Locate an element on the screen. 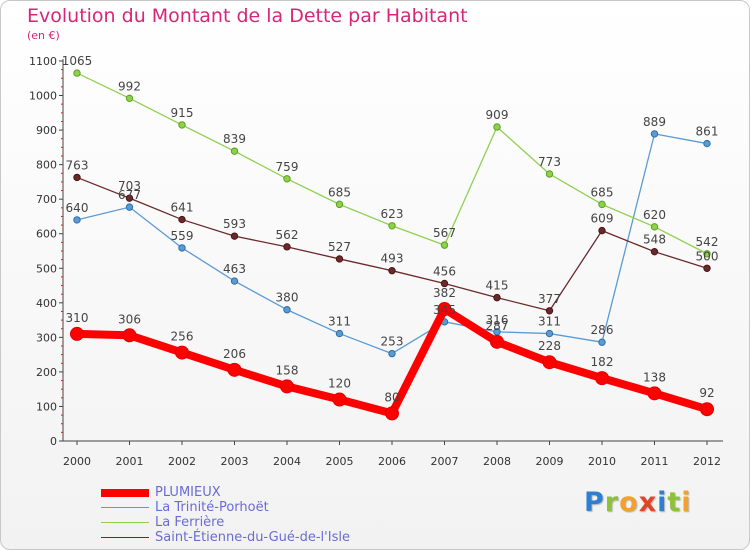 The height and width of the screenshot is (550, 750). data-label: 345 is located at coordinates (444, 310).